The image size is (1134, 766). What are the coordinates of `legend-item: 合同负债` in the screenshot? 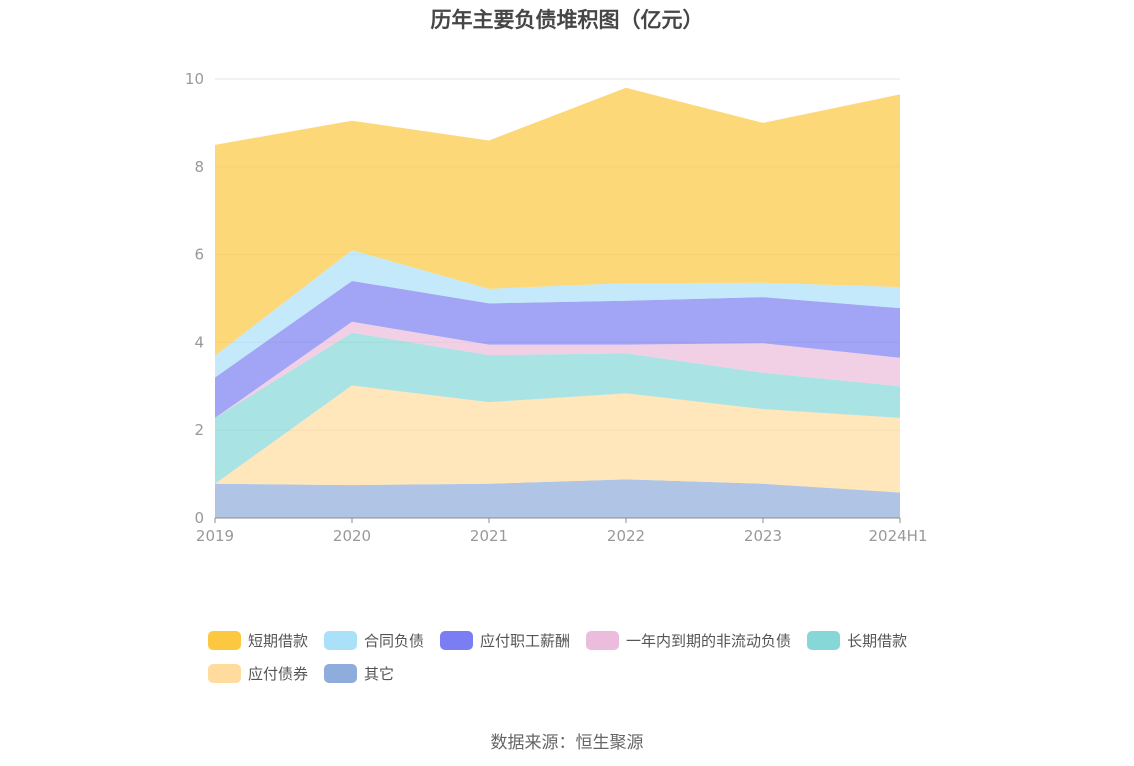 It's located at (374, 640).